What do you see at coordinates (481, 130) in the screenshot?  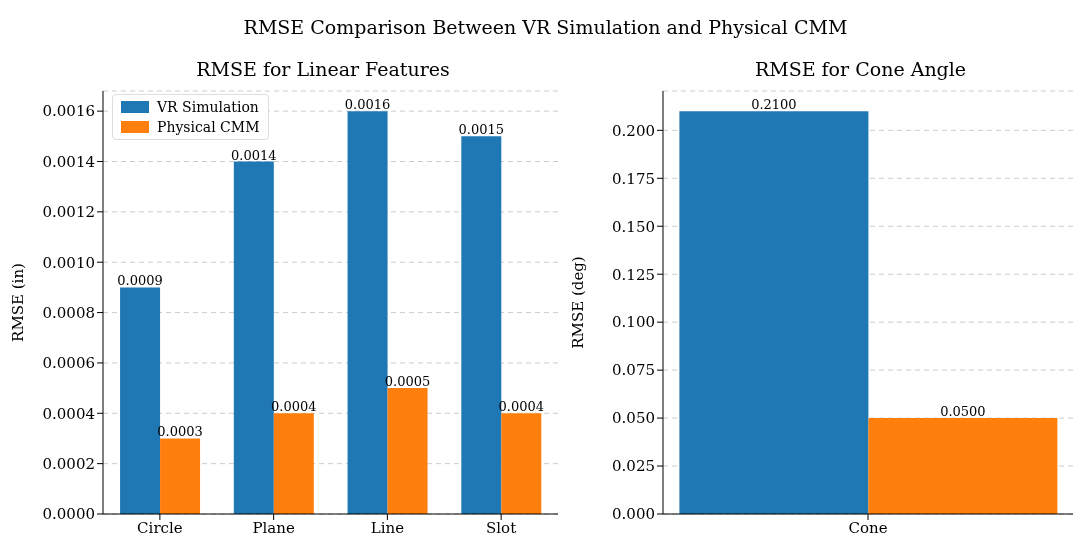 I see `data-label: 0.0015` at bounding box center [481, 130].